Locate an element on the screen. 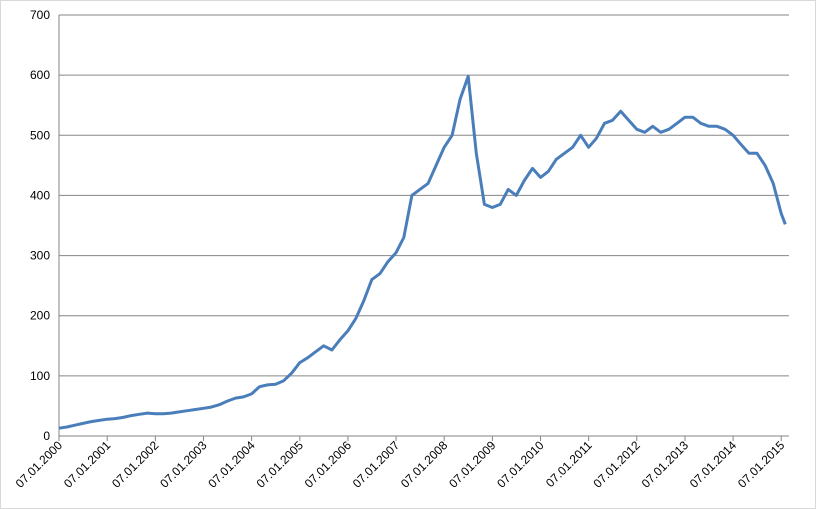 The width and height of the screenshot is (816, 509). y-tick-label: 400 is located at coordinates (40, 195).